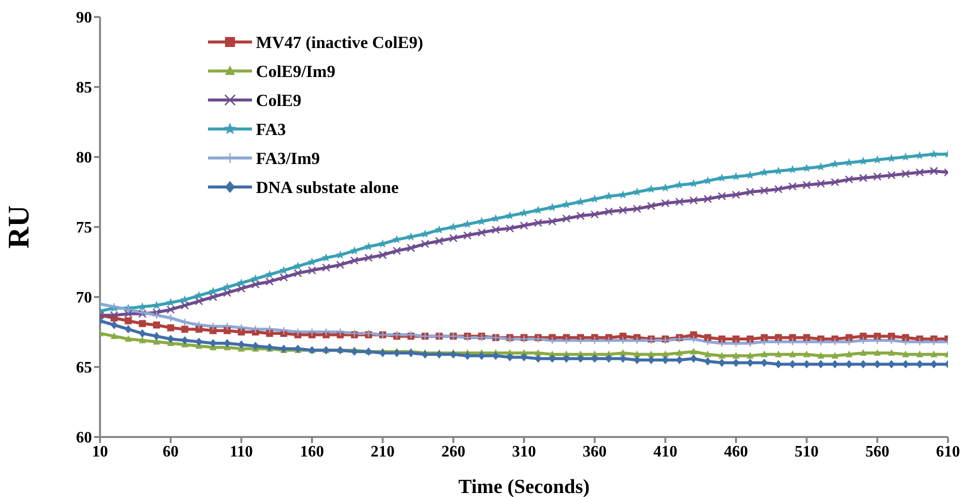 Image resolution: width=972 pixels, height=497 pixels. I want to click on y-tick-label: 80, so click(84, 158).